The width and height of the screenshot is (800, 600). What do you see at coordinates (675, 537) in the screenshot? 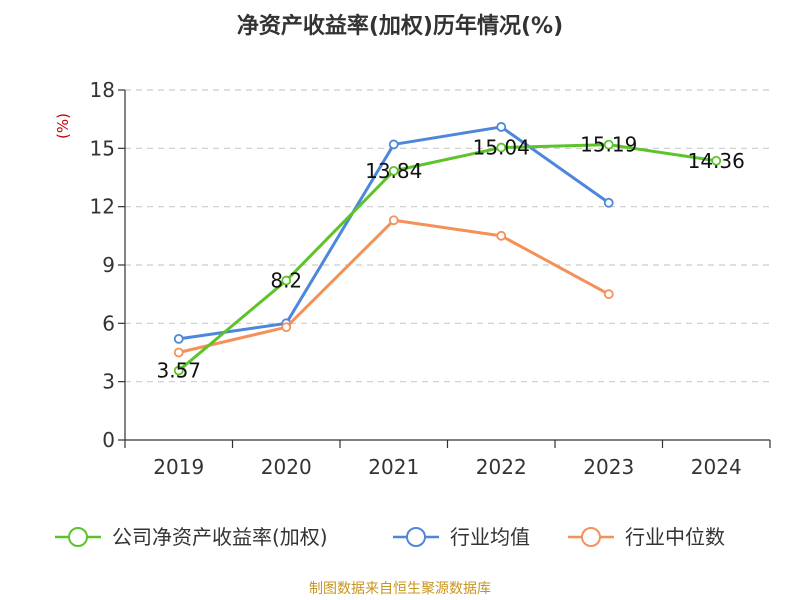
I see `legend-label: 行业中位数` at bounding box center [675, 537].